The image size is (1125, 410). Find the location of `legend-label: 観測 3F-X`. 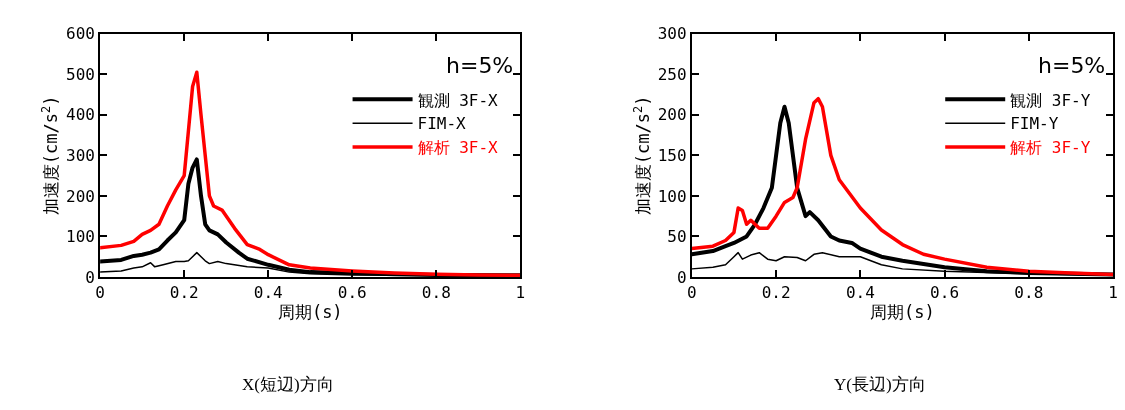

legend-label: 観測 3F-X is located at coordinates (458, 100).